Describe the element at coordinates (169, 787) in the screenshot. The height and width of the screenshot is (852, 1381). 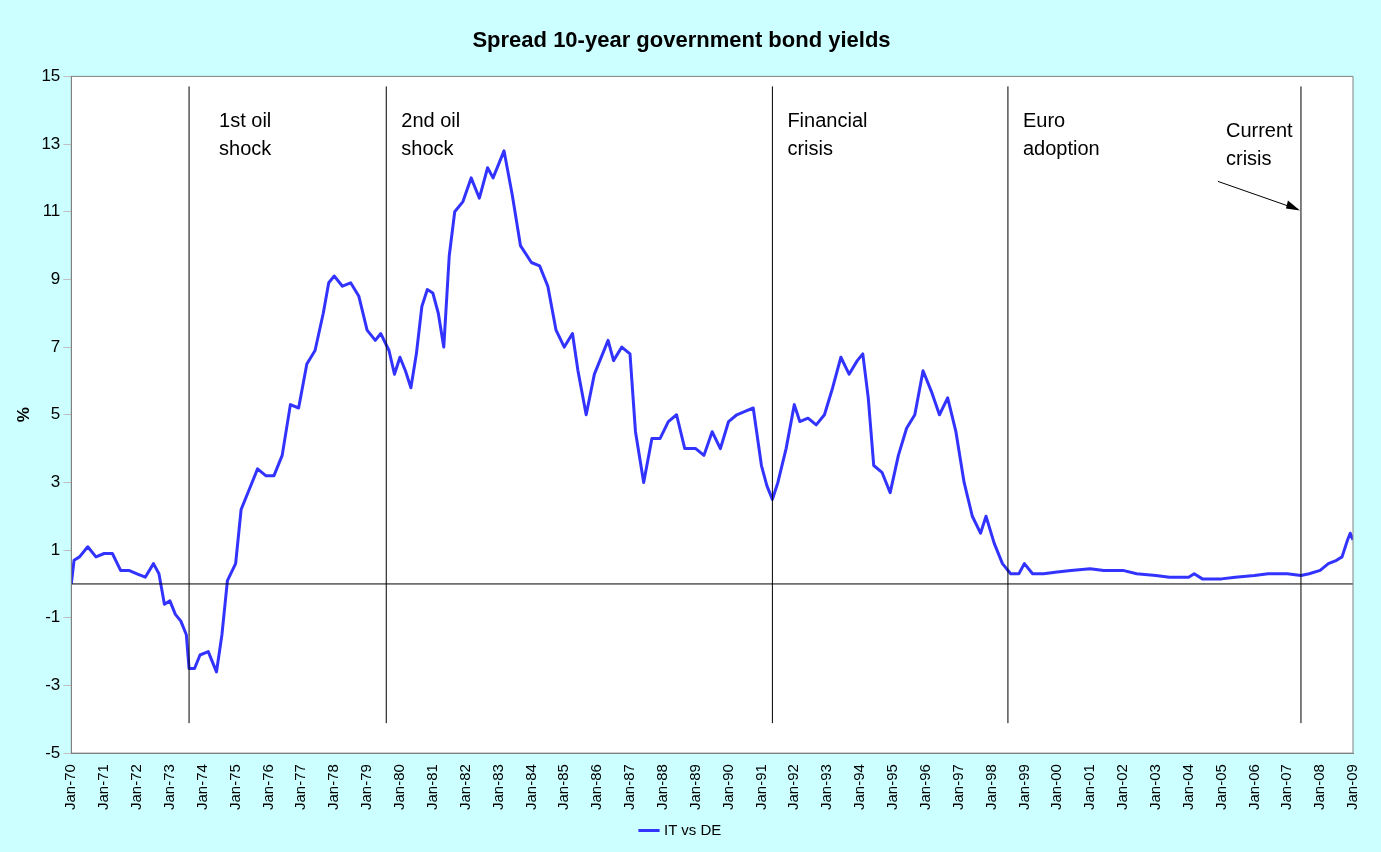
I see `x-tick-label: Jan-73` at that location.